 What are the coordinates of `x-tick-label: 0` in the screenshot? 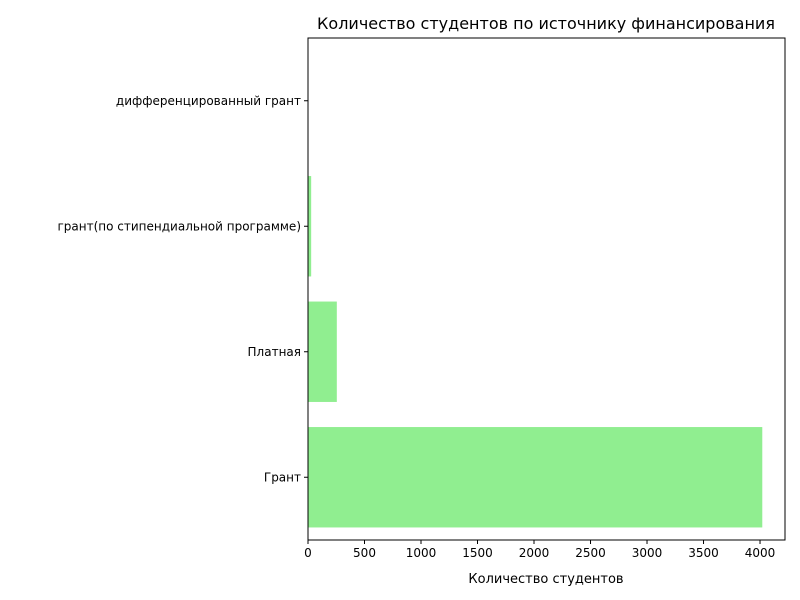 It's located at (308, 553).